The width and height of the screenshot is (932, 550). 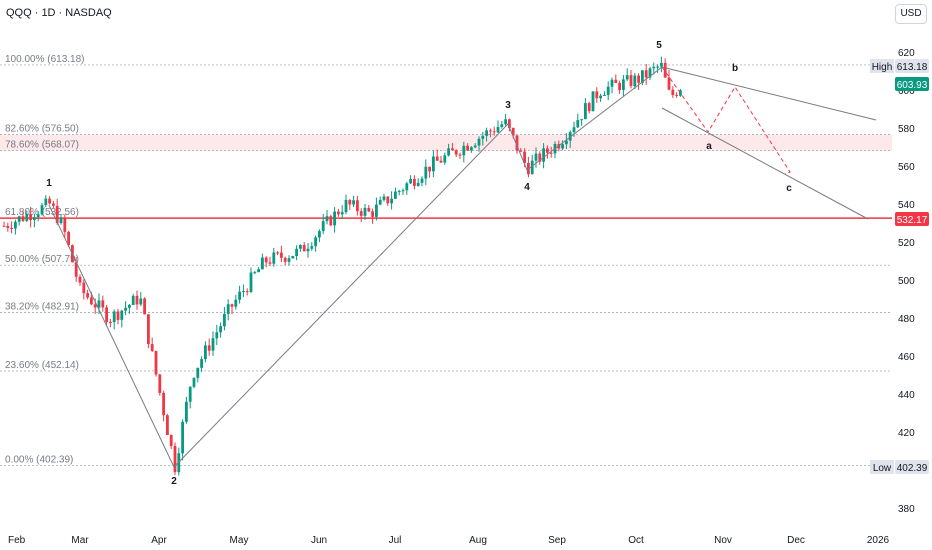 I want to click on time-tick-label: Mar, so click(x=80, y=540).